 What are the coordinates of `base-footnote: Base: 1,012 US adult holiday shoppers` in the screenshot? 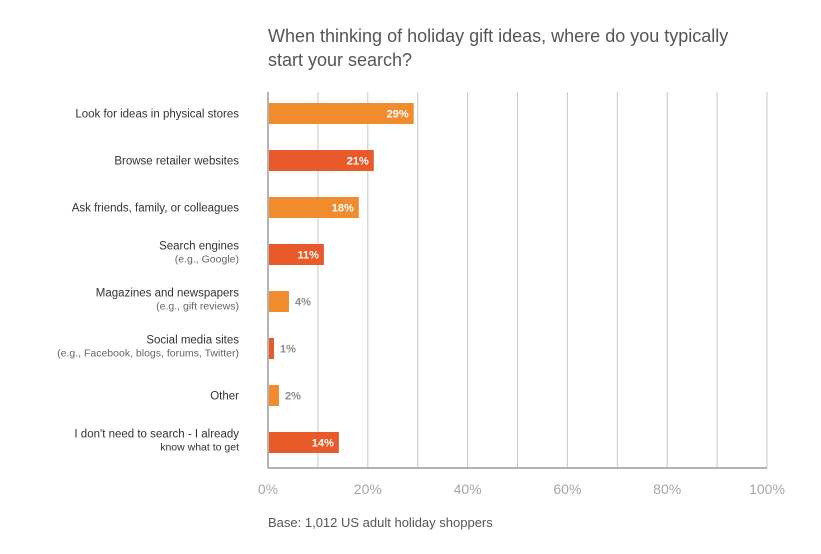 It's located at (380, 522).